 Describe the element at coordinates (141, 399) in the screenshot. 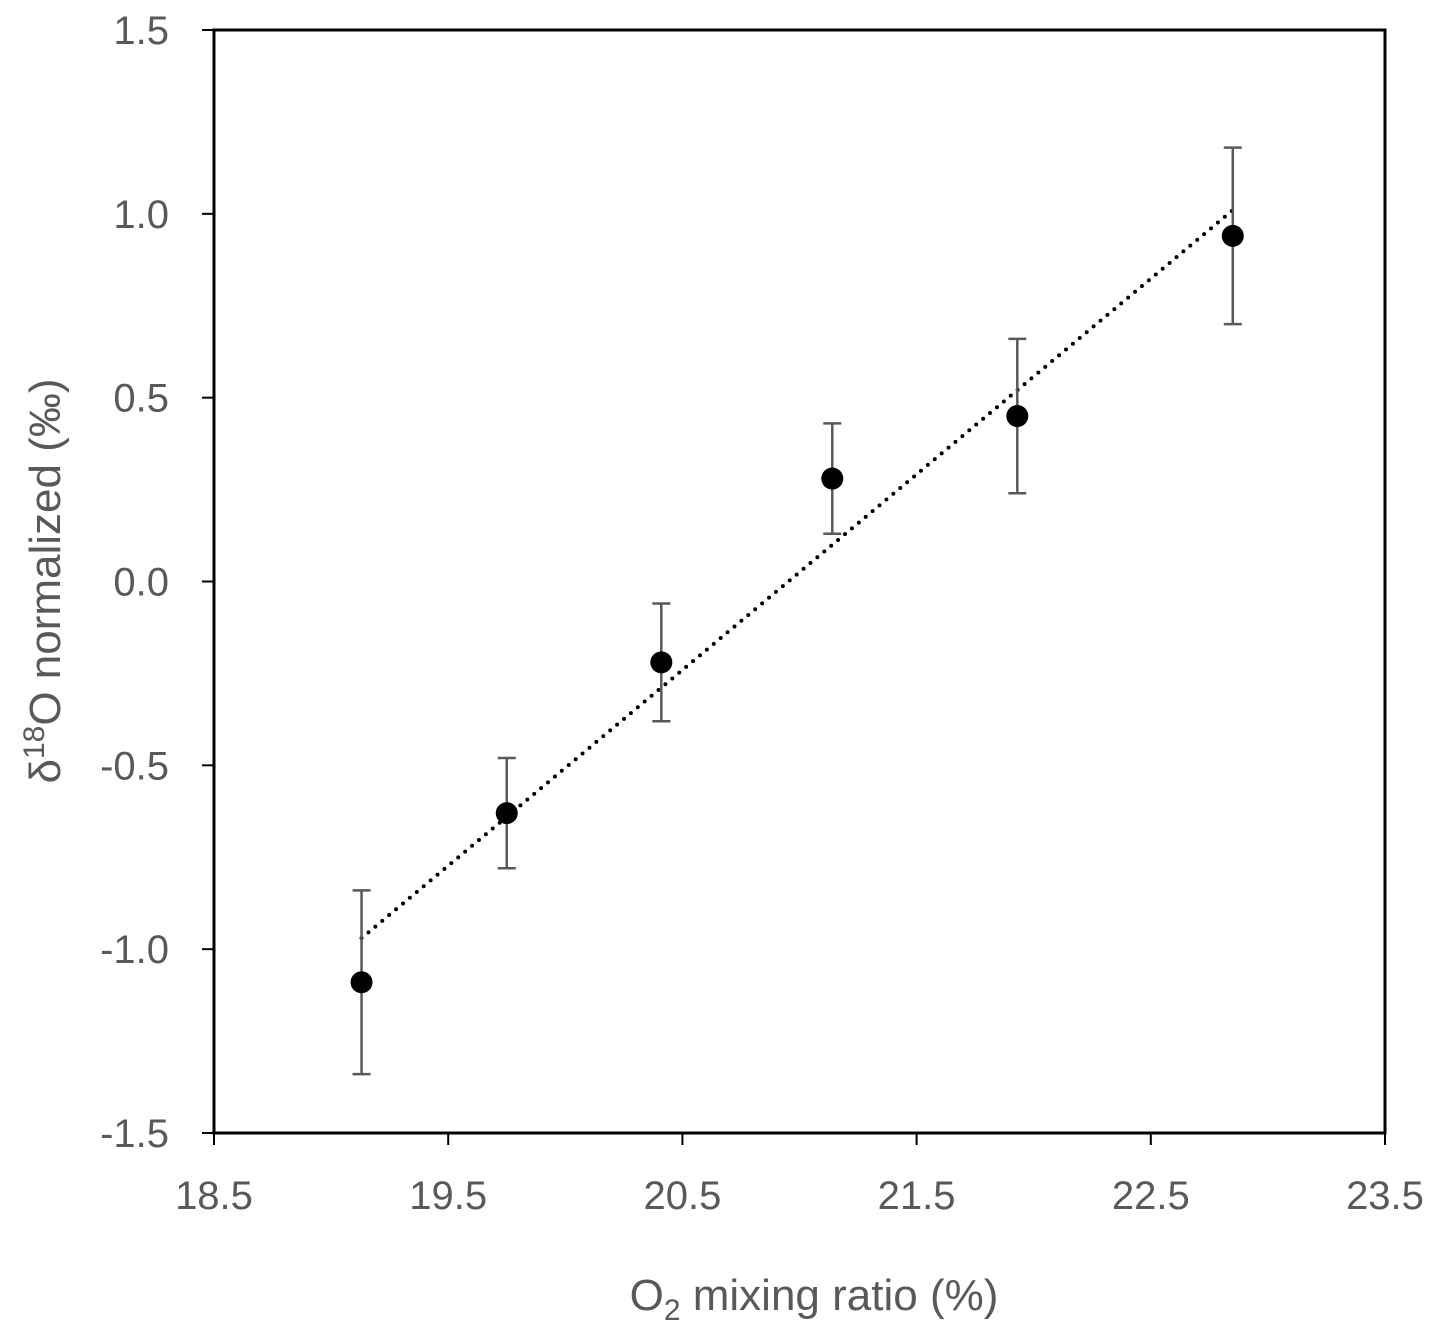

I see `y-tick-label: 0.5` at that location.